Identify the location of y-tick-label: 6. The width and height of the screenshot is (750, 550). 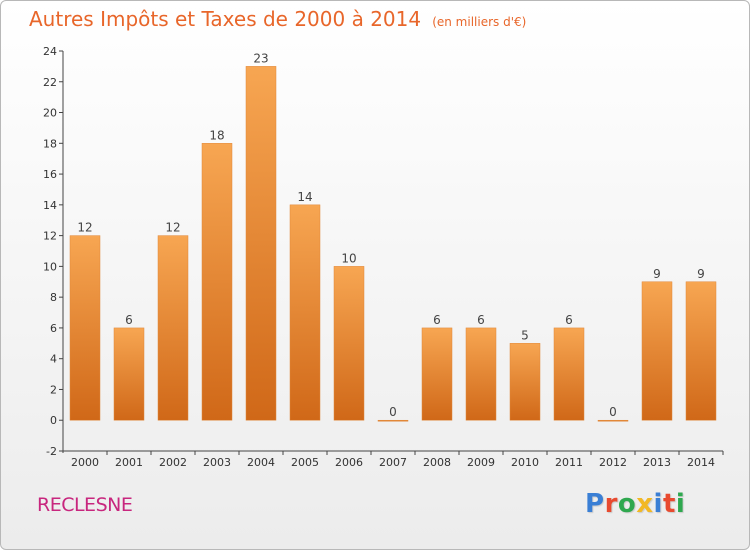
(53, 328).